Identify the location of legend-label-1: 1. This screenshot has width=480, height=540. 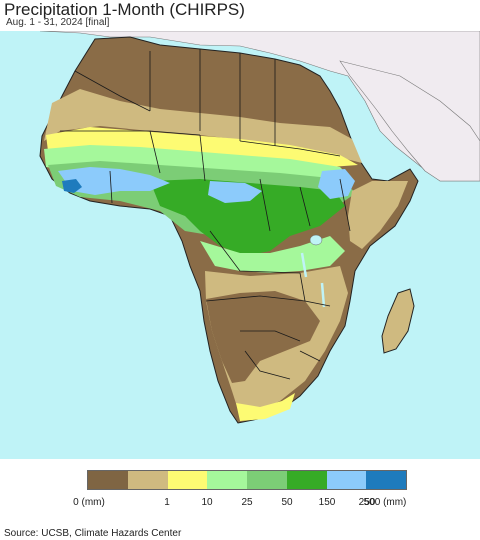
(167, 502).